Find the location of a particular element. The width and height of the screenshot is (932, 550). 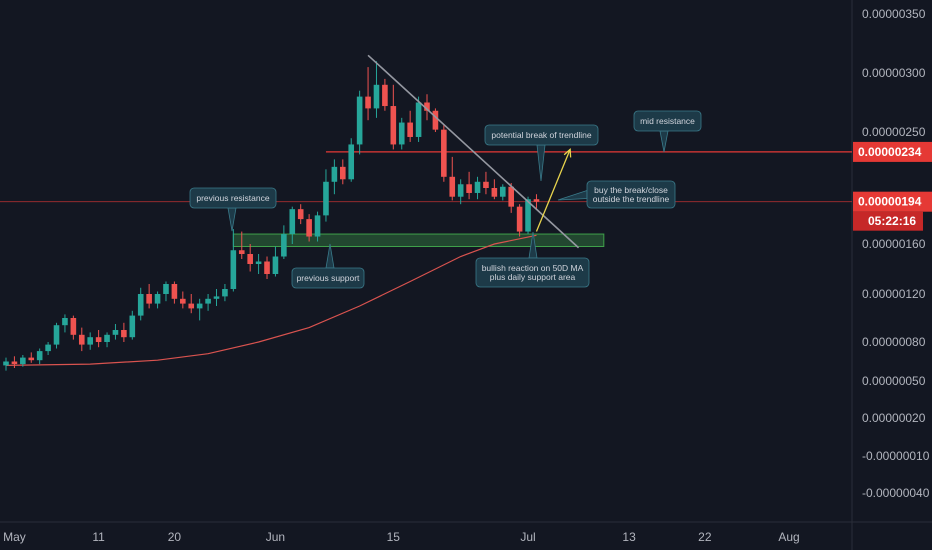

y-tick-label: -0.00000010 is located at coordinates (896, 456).